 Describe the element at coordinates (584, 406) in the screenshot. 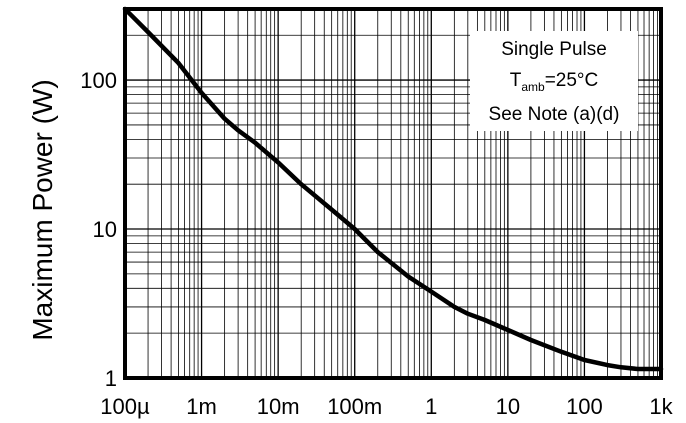

I see `x-tick-label: 100` at that location.